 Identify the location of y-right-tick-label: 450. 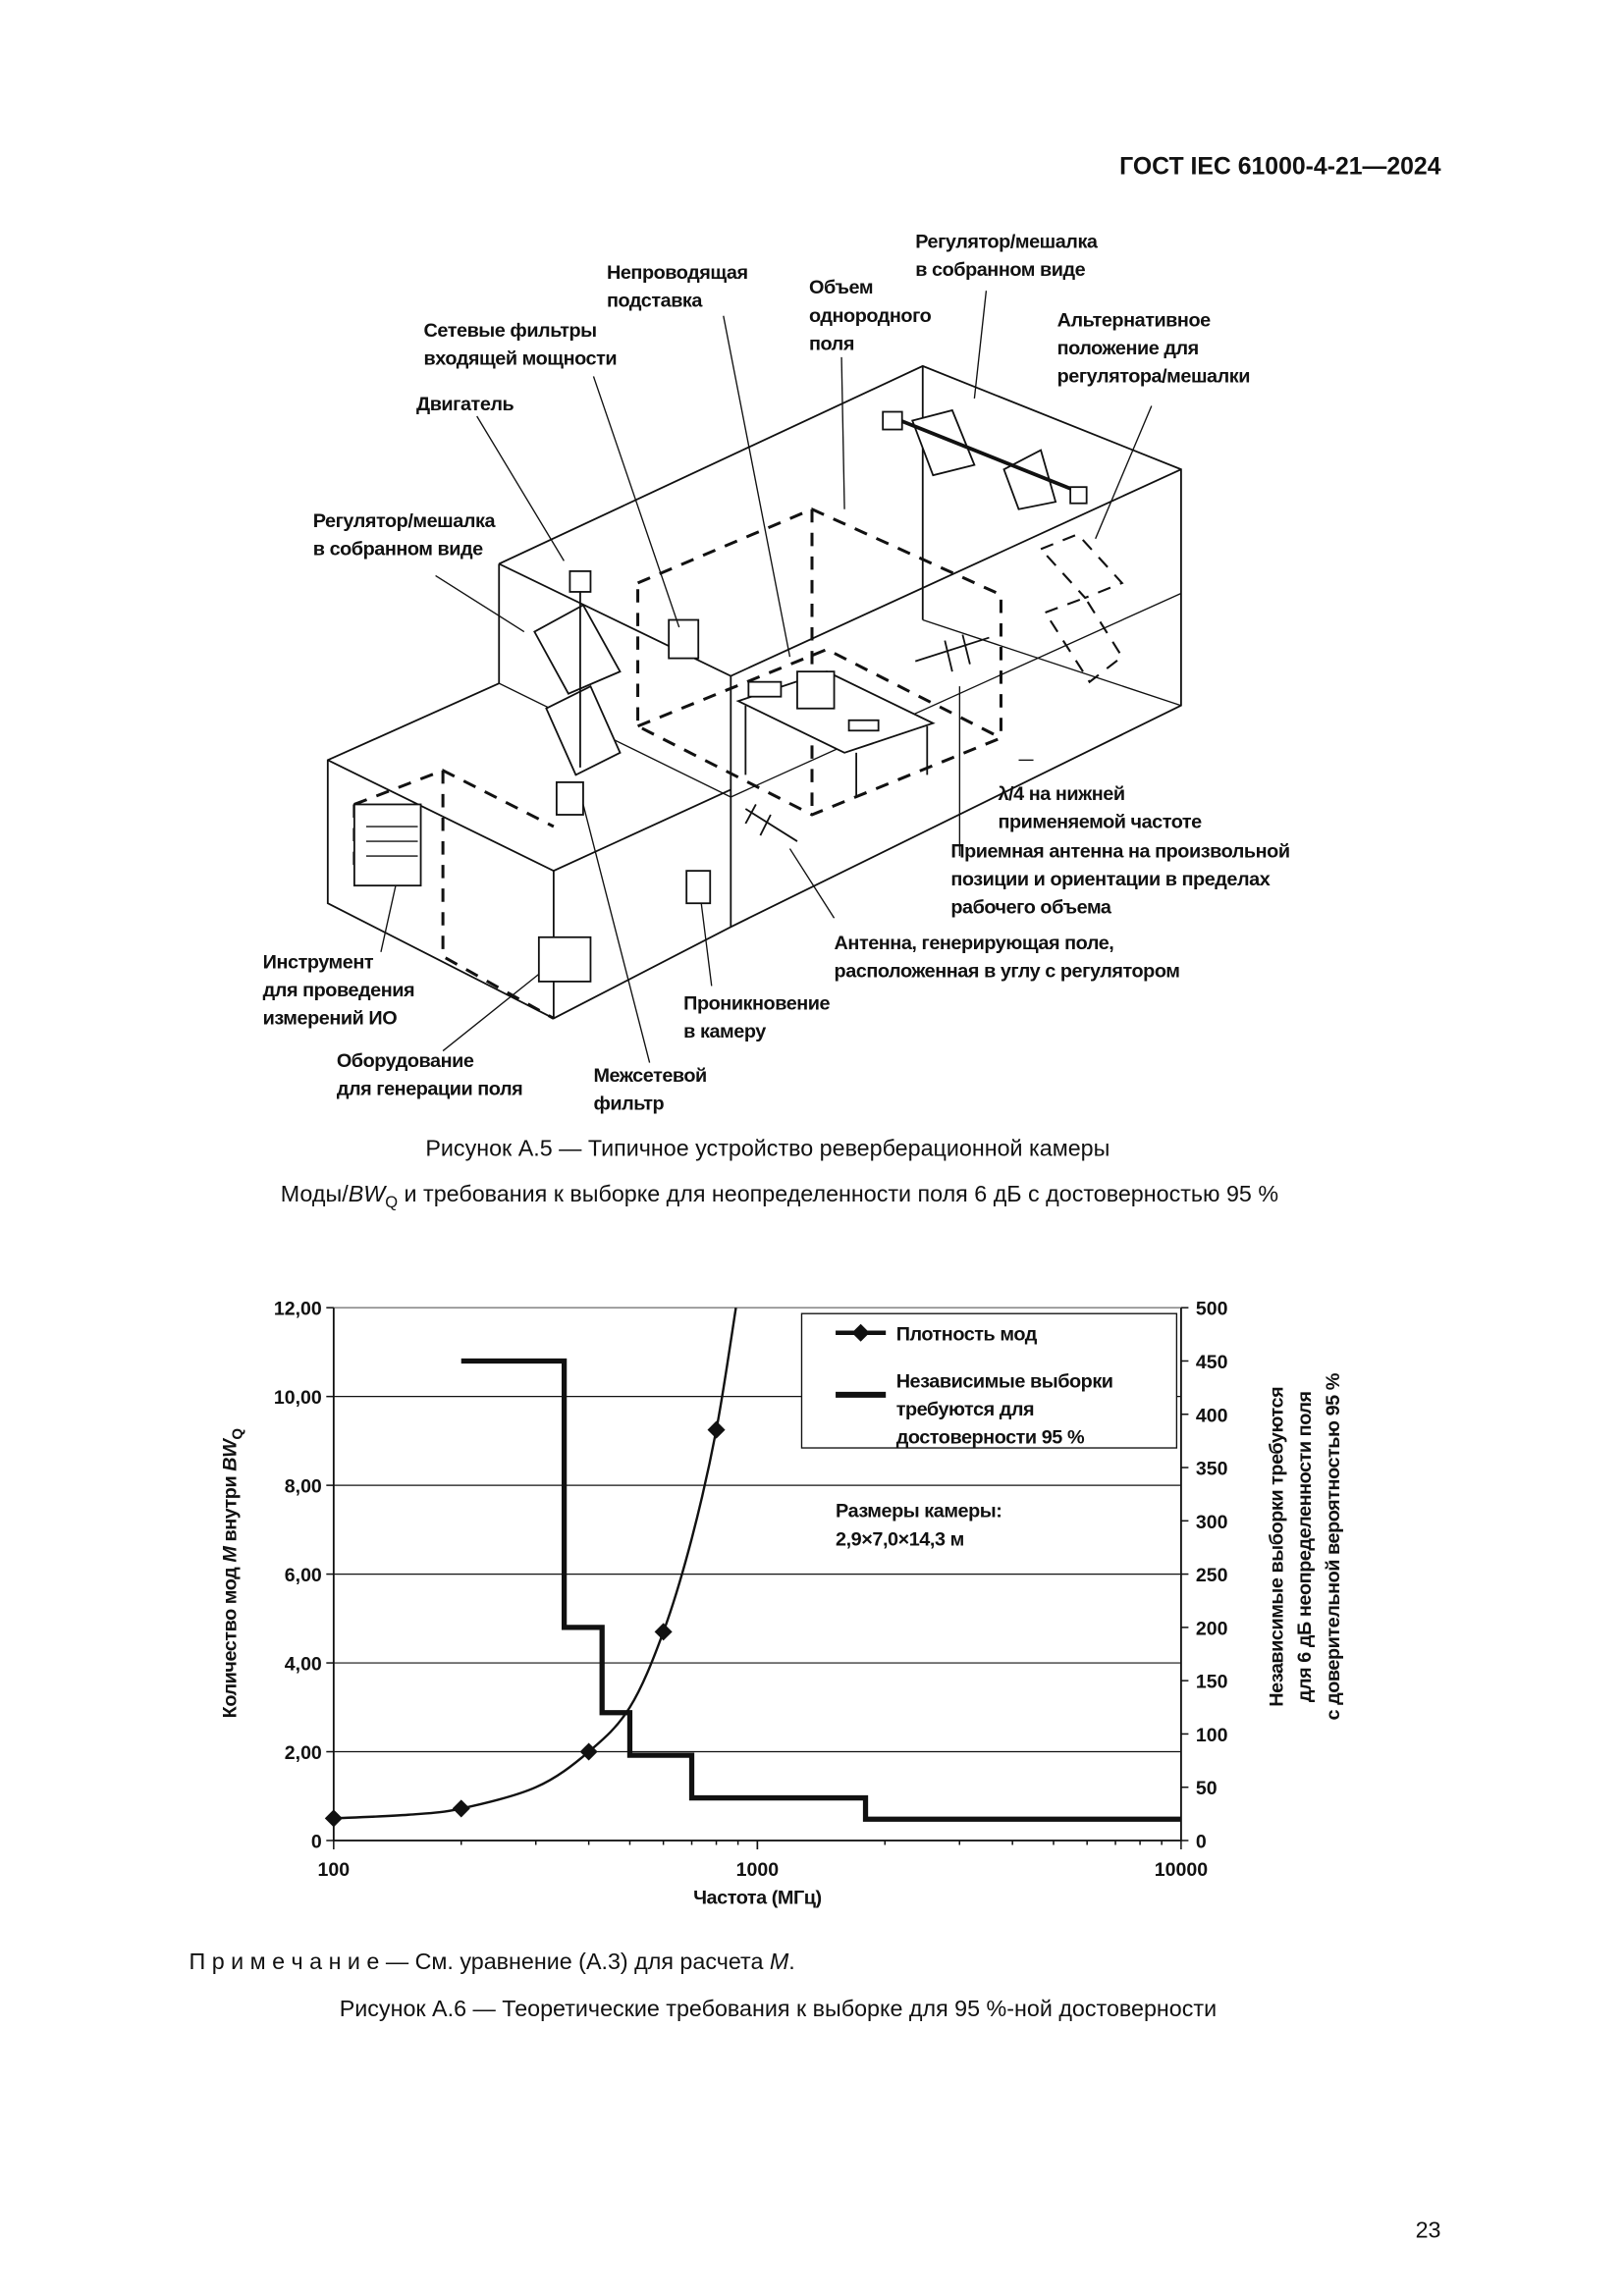
(1212, 1362).